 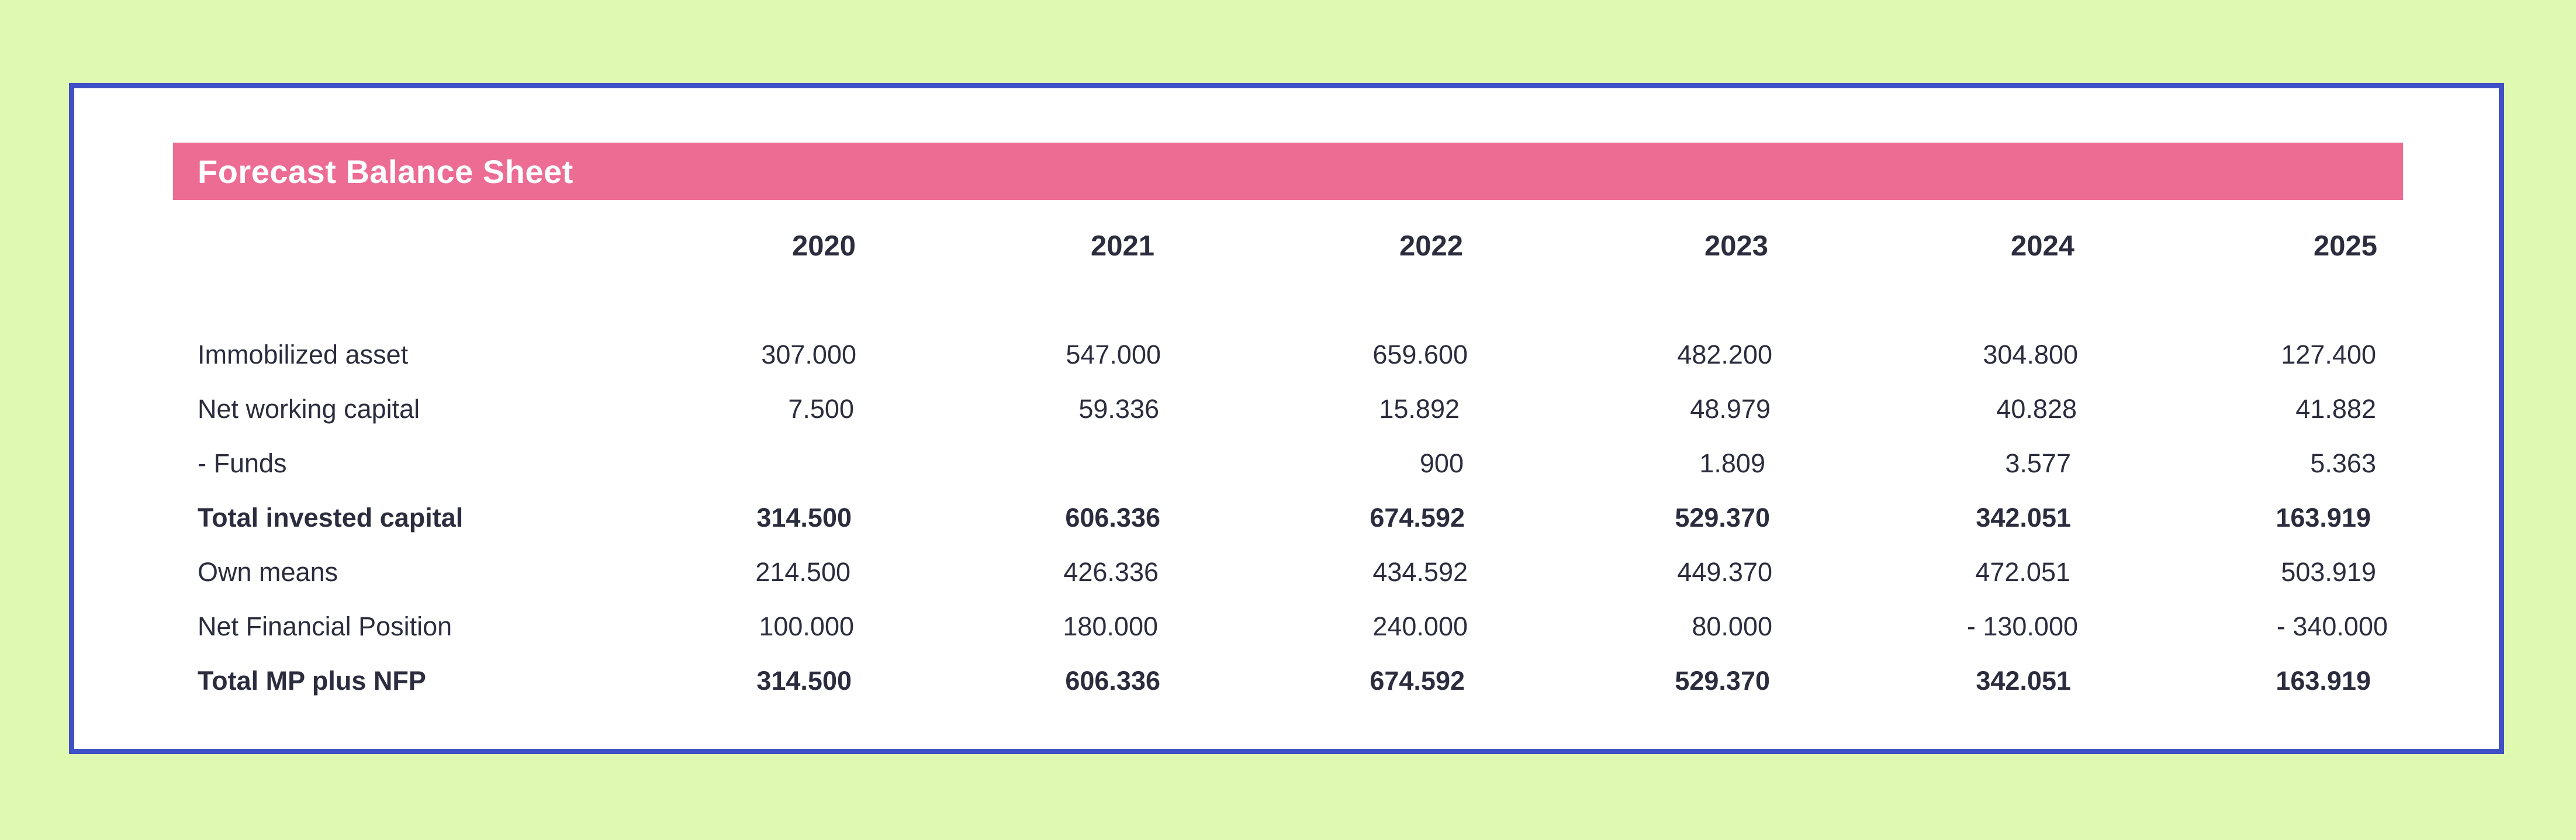 I want to click on row-value: 7.500, so click(x=821, y=409).